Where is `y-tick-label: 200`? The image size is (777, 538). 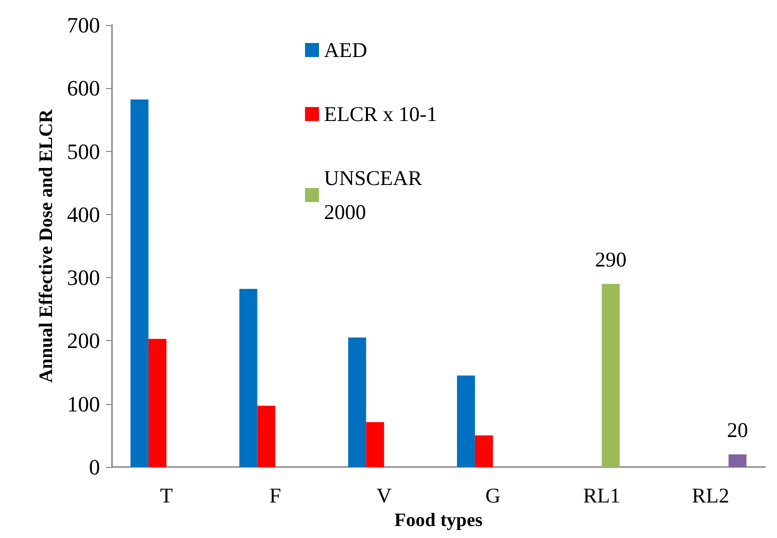
y-tick-label: 200 is located at coordinates (83, 341).